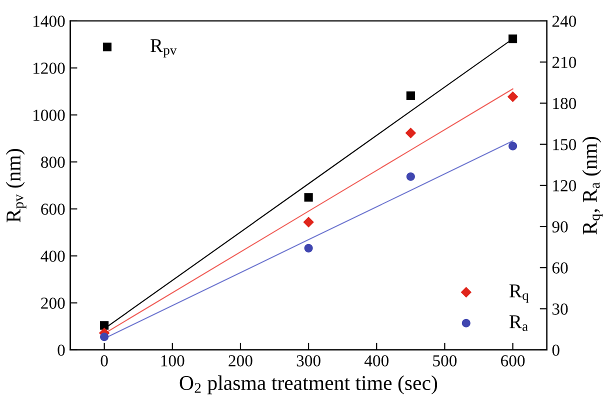 Image resolution: width=611 pixels, height=419 pixels. What do you see at coordinates (308, 360) in the screenshot?
I see `x-tick-label: 300` at bounding box center [308, 360].